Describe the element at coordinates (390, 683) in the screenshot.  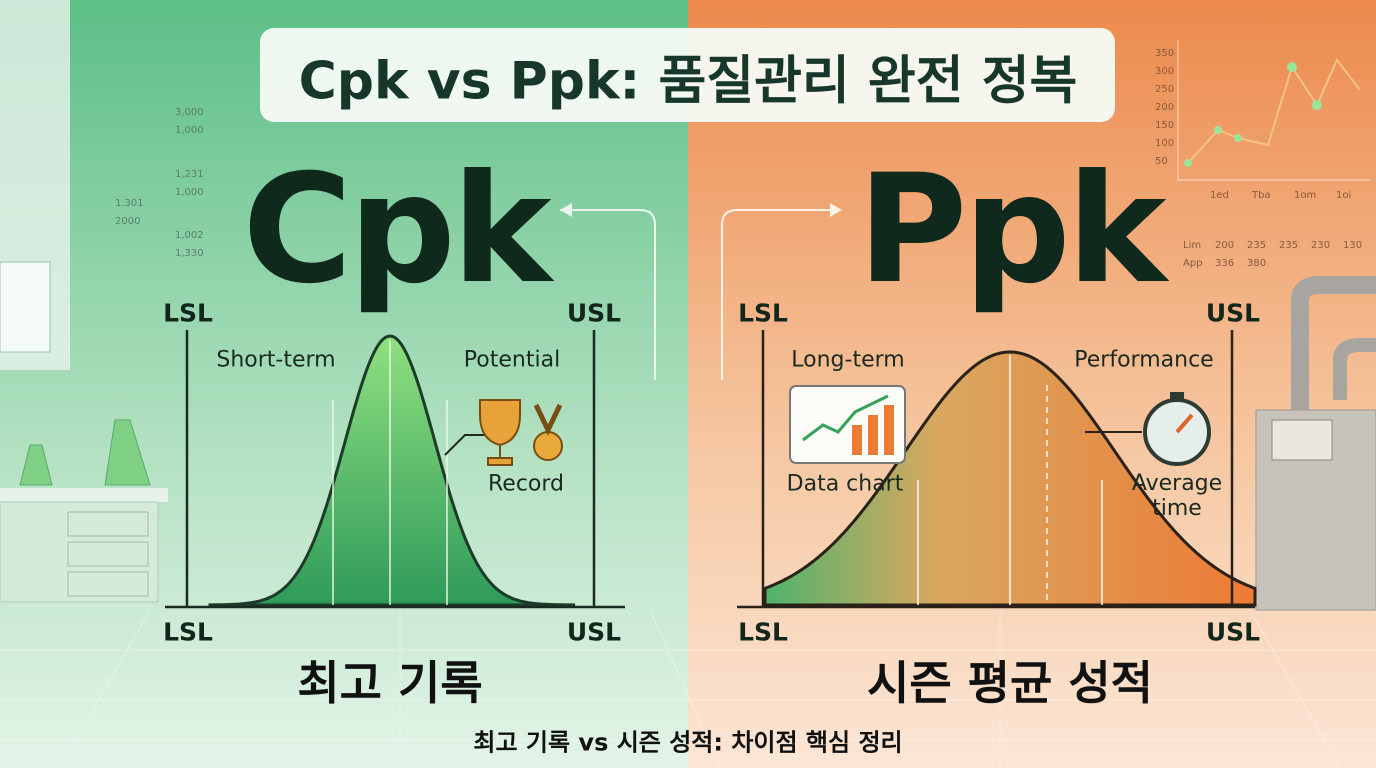
I see `caption: 최고 기록` at that location.